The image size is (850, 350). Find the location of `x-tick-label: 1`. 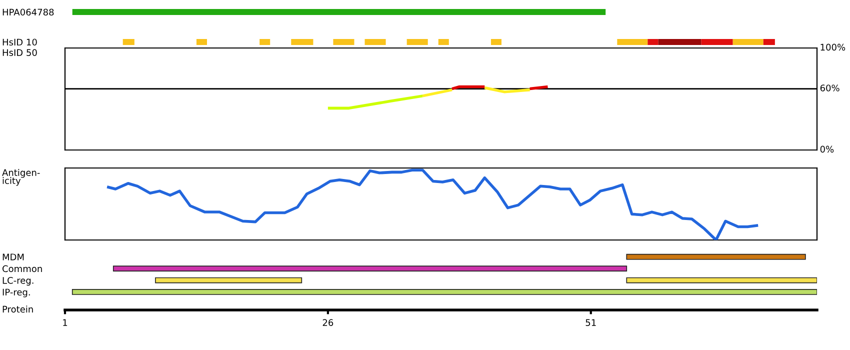

x-tick-label: 1 is located at coordinates (65, 322).